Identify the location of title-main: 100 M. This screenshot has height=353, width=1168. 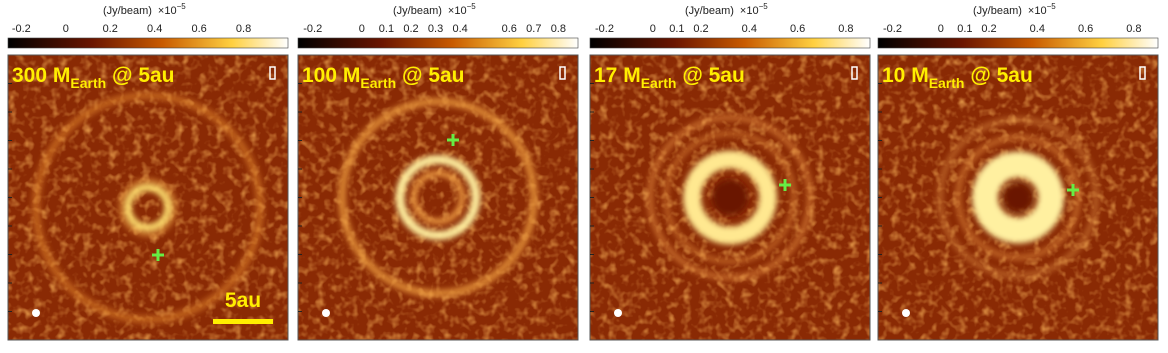
(331, 75).